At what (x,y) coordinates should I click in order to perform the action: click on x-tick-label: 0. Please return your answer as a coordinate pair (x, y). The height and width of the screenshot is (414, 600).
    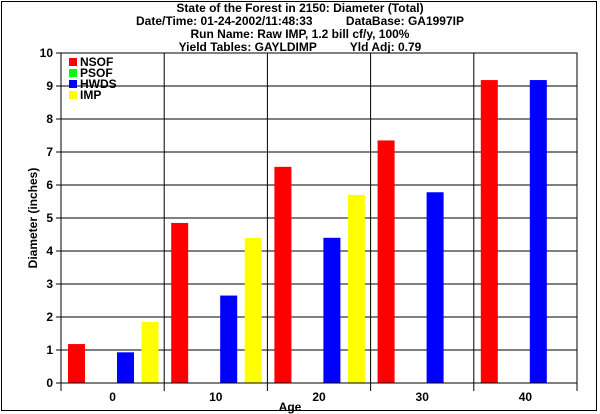
    Looking at the image, I should click on (112, 397).